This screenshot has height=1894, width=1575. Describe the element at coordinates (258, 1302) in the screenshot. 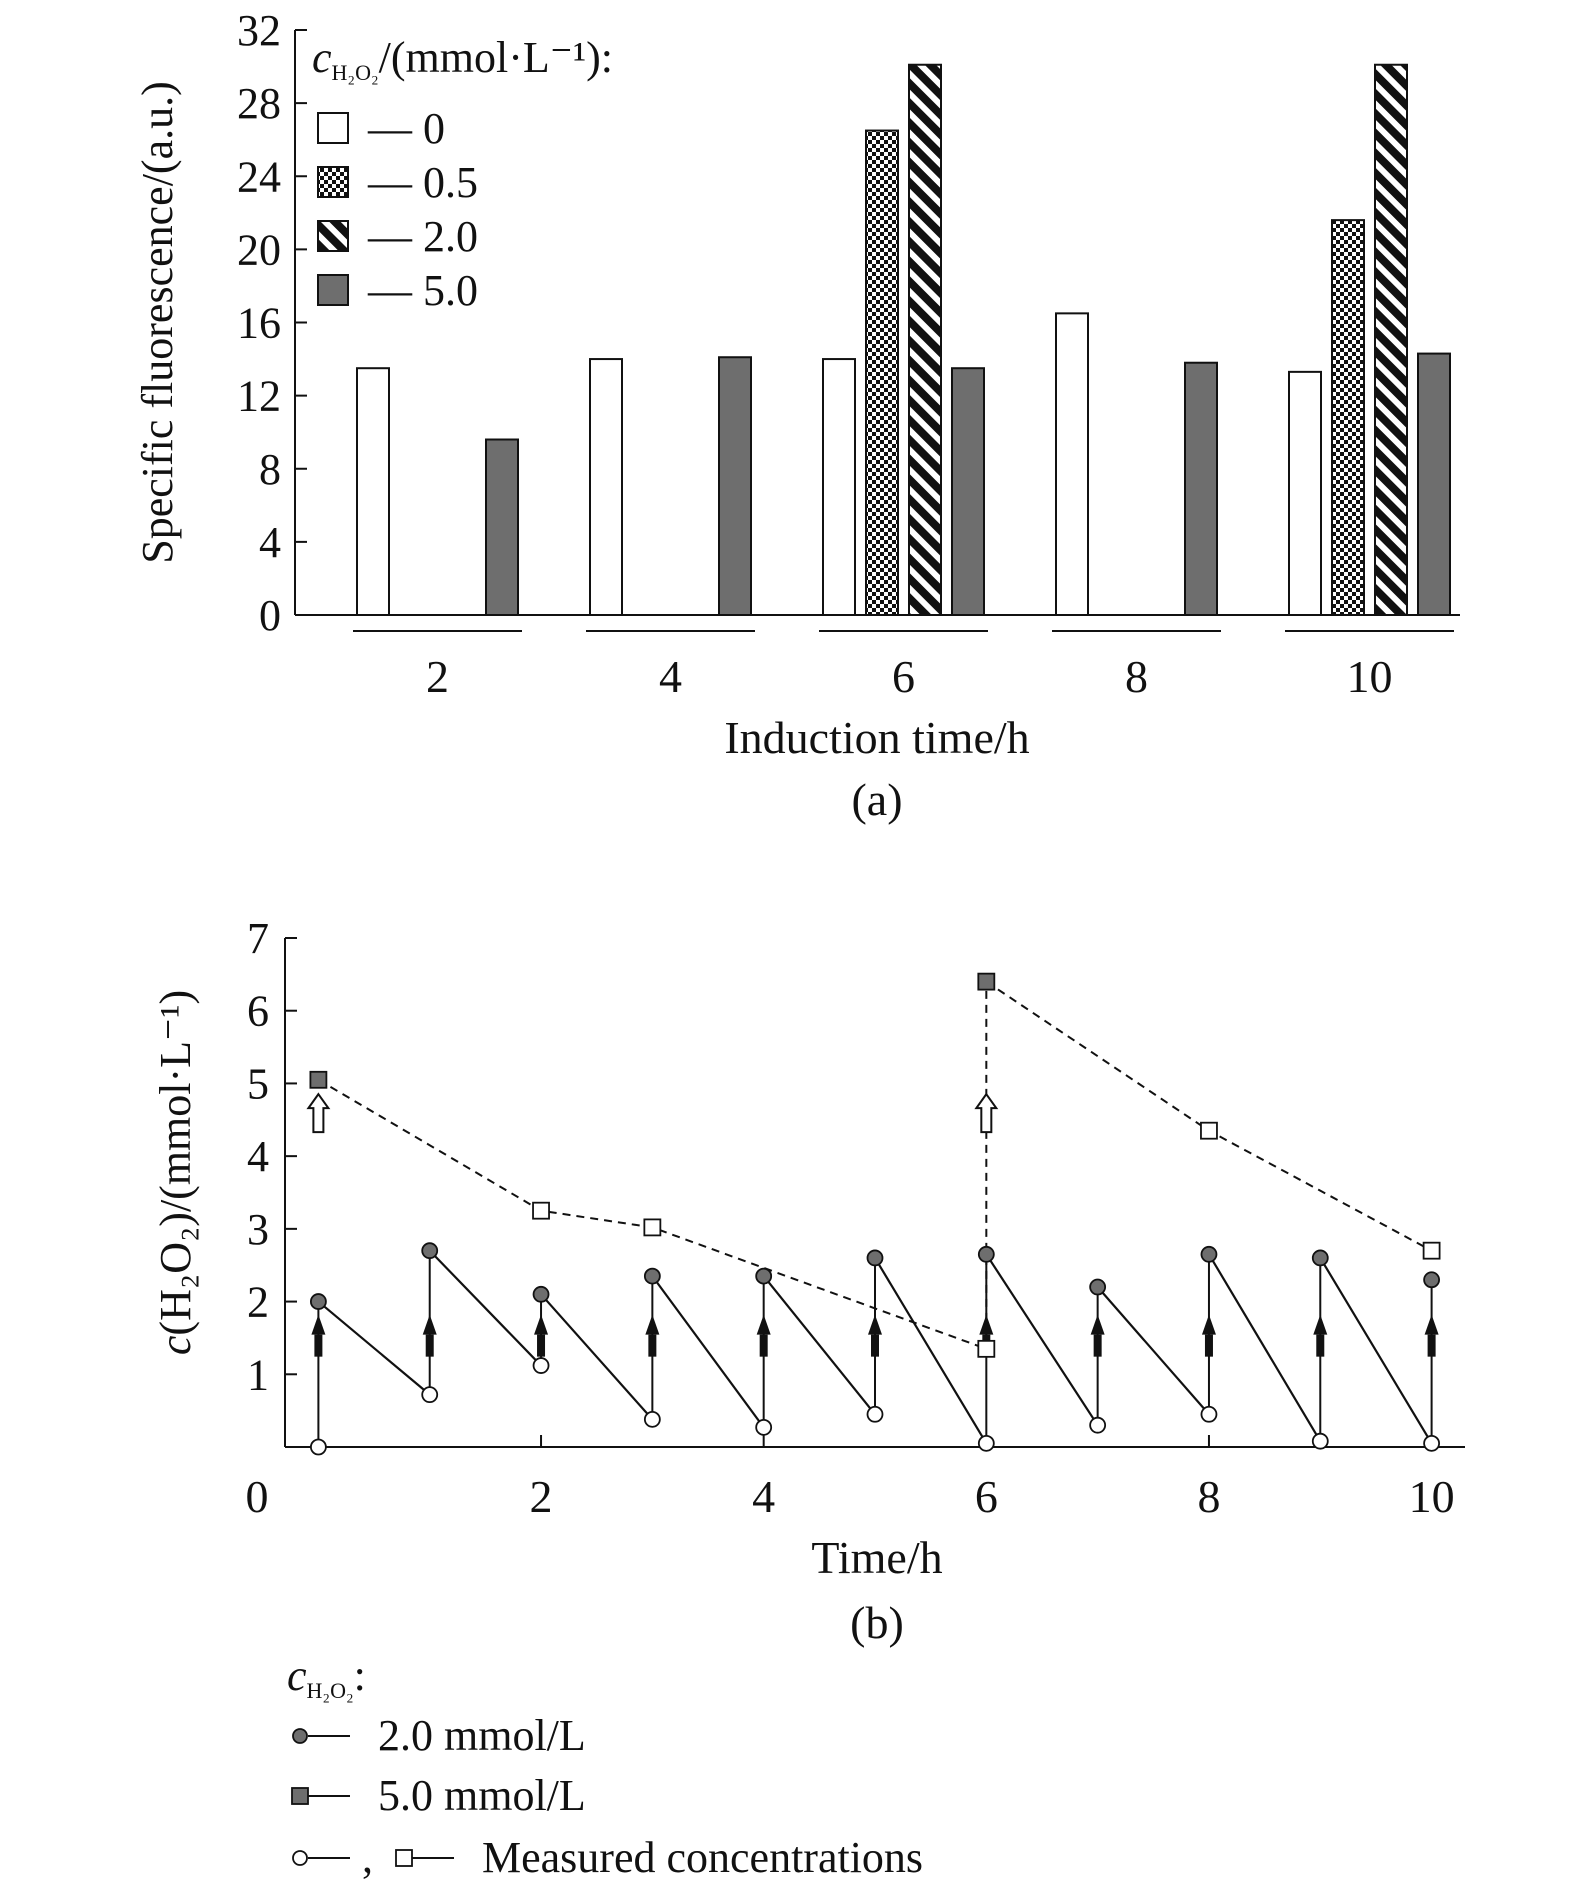

I see `panel-b-ytick-label: 2` at that location.